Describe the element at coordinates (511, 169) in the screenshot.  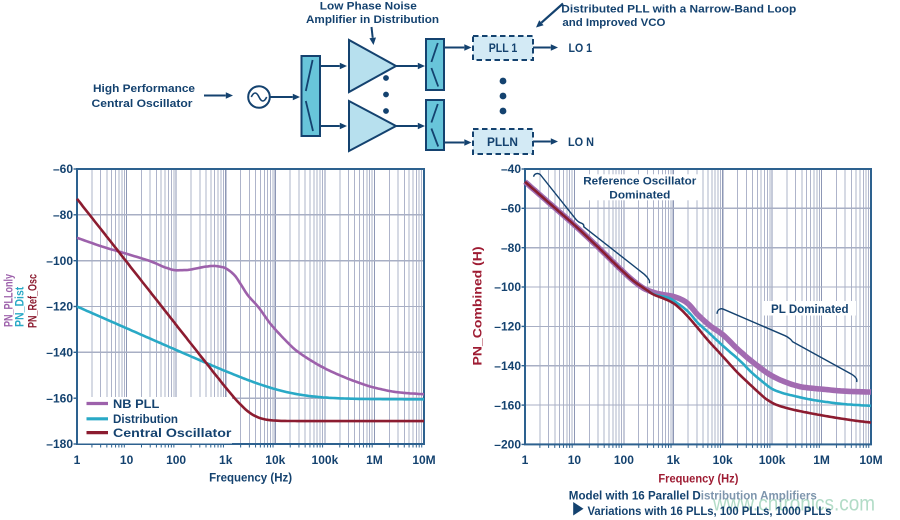
I see `svg-text: –40` at that location.